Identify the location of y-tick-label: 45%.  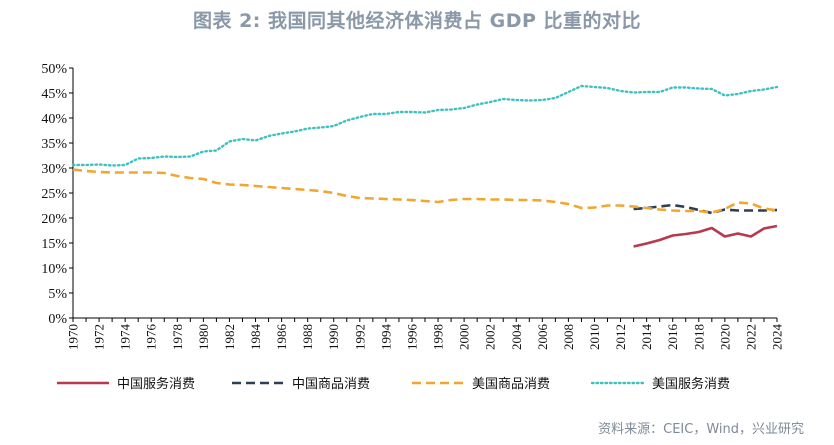
(54, 94).